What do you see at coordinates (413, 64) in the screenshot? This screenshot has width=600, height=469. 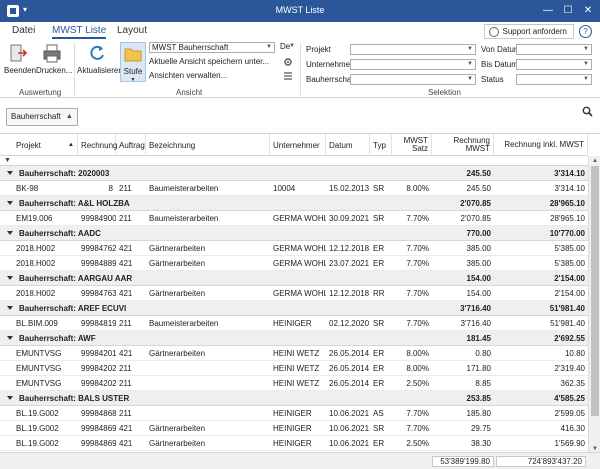 I see `unternehmer-select: ▼` at bounding box center [413, 64].